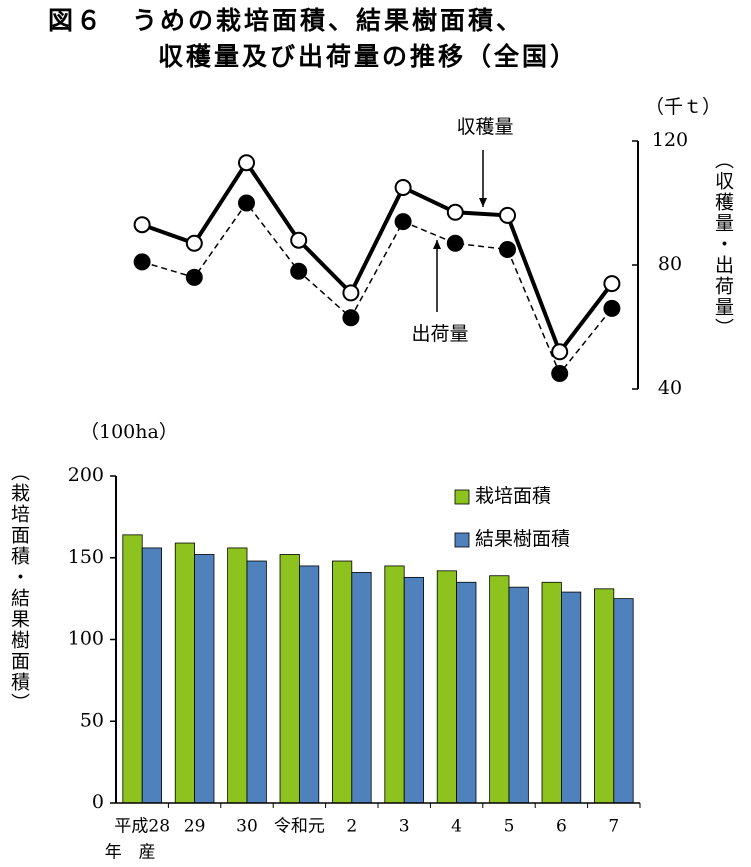  I want to click on y-tick-label: 0, so click(98, 802).